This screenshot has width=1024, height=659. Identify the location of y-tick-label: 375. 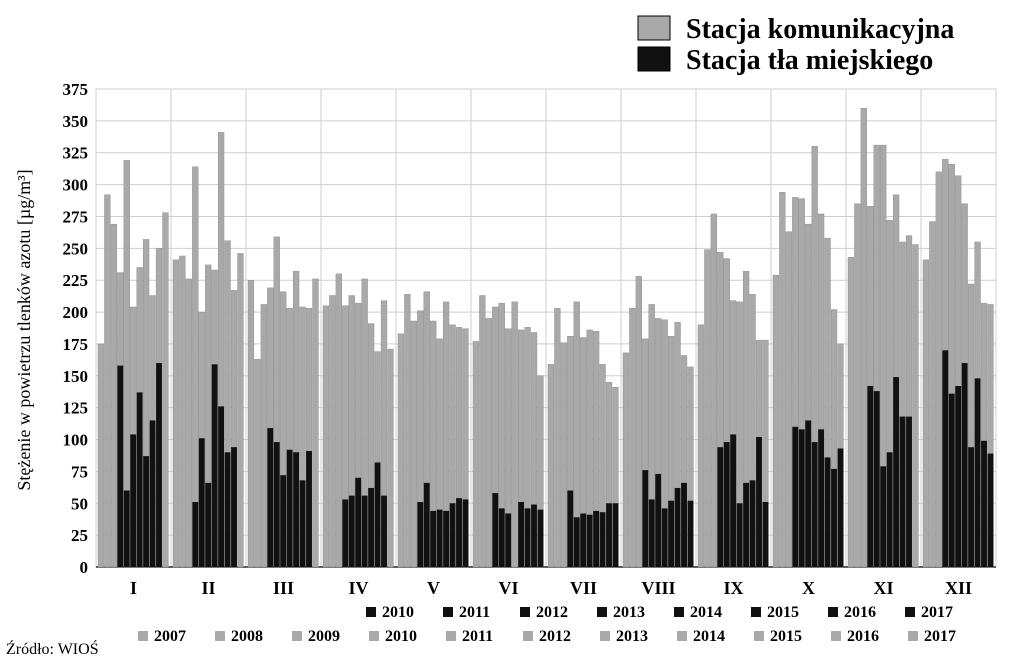
(76, 89).